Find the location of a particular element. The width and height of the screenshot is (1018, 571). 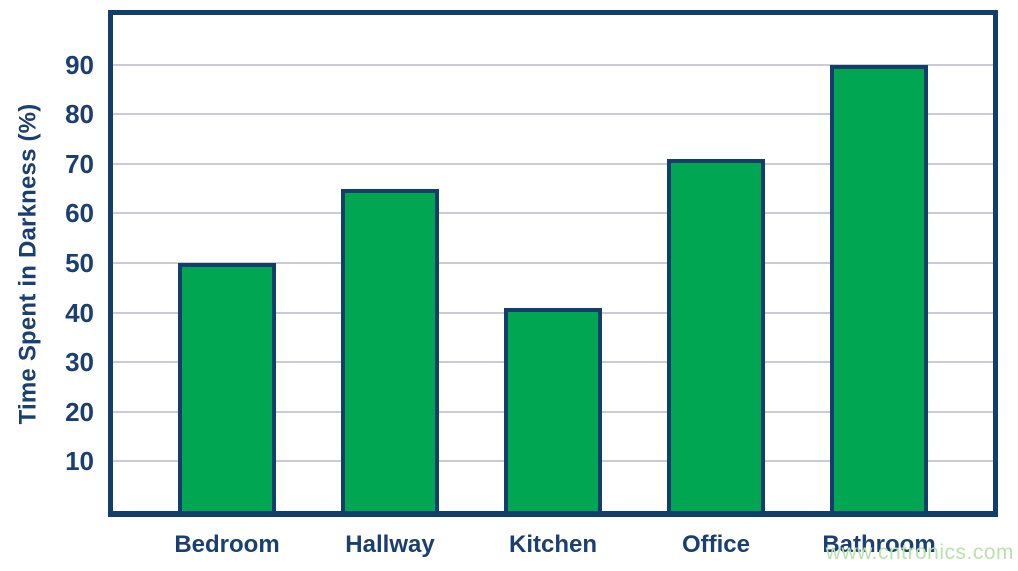

bar-hallway is located at coordinates (390, 349).